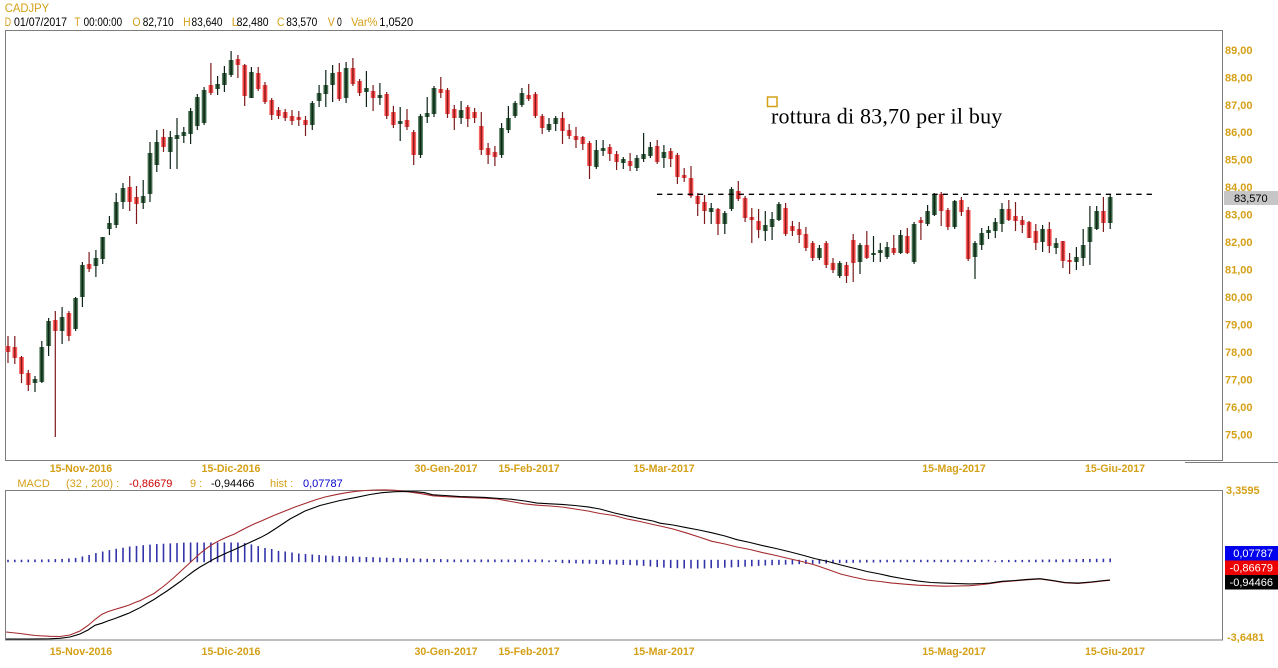 The height and width of the screenshot is (668, 1278). Describe the element at coordinates (1239, 161) in the screenshot. I see `svg-text: 85,00` at that location.